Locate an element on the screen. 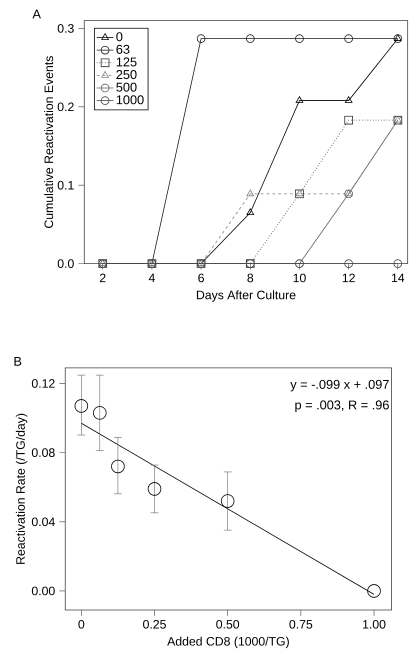 Image resolution: width=416 pixels, height=652 pixels. x-tick-label: 12 is located at coordinates (349, 278).